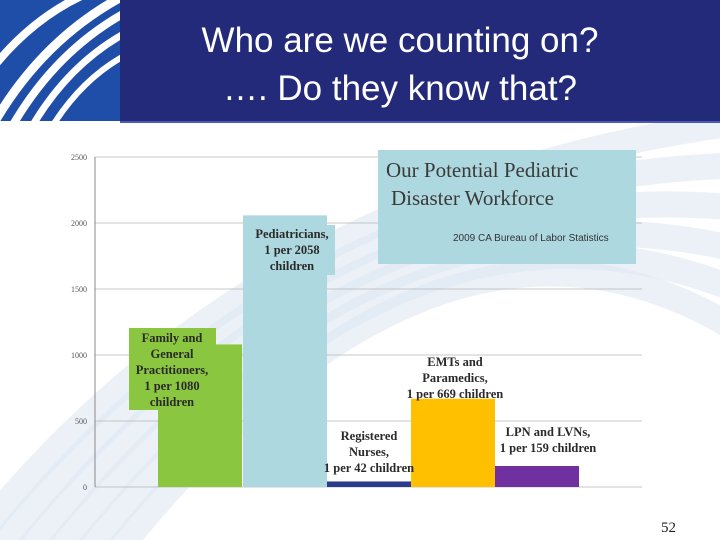 This screenshot has width=720, height=540. I want to click on data-label-line: 1 per 42 children, so click(369, 468).